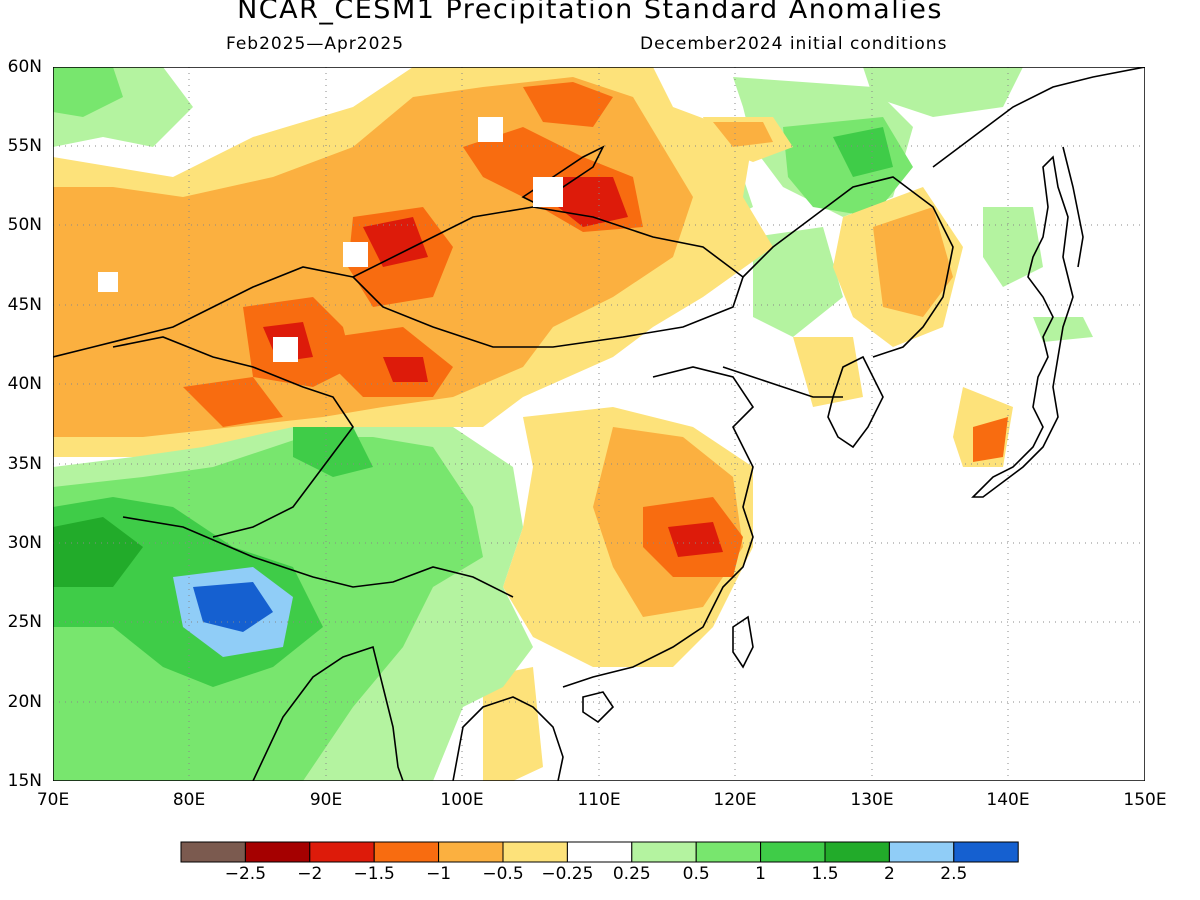  I want to click on lon-label: 90E, so click(326, 800).